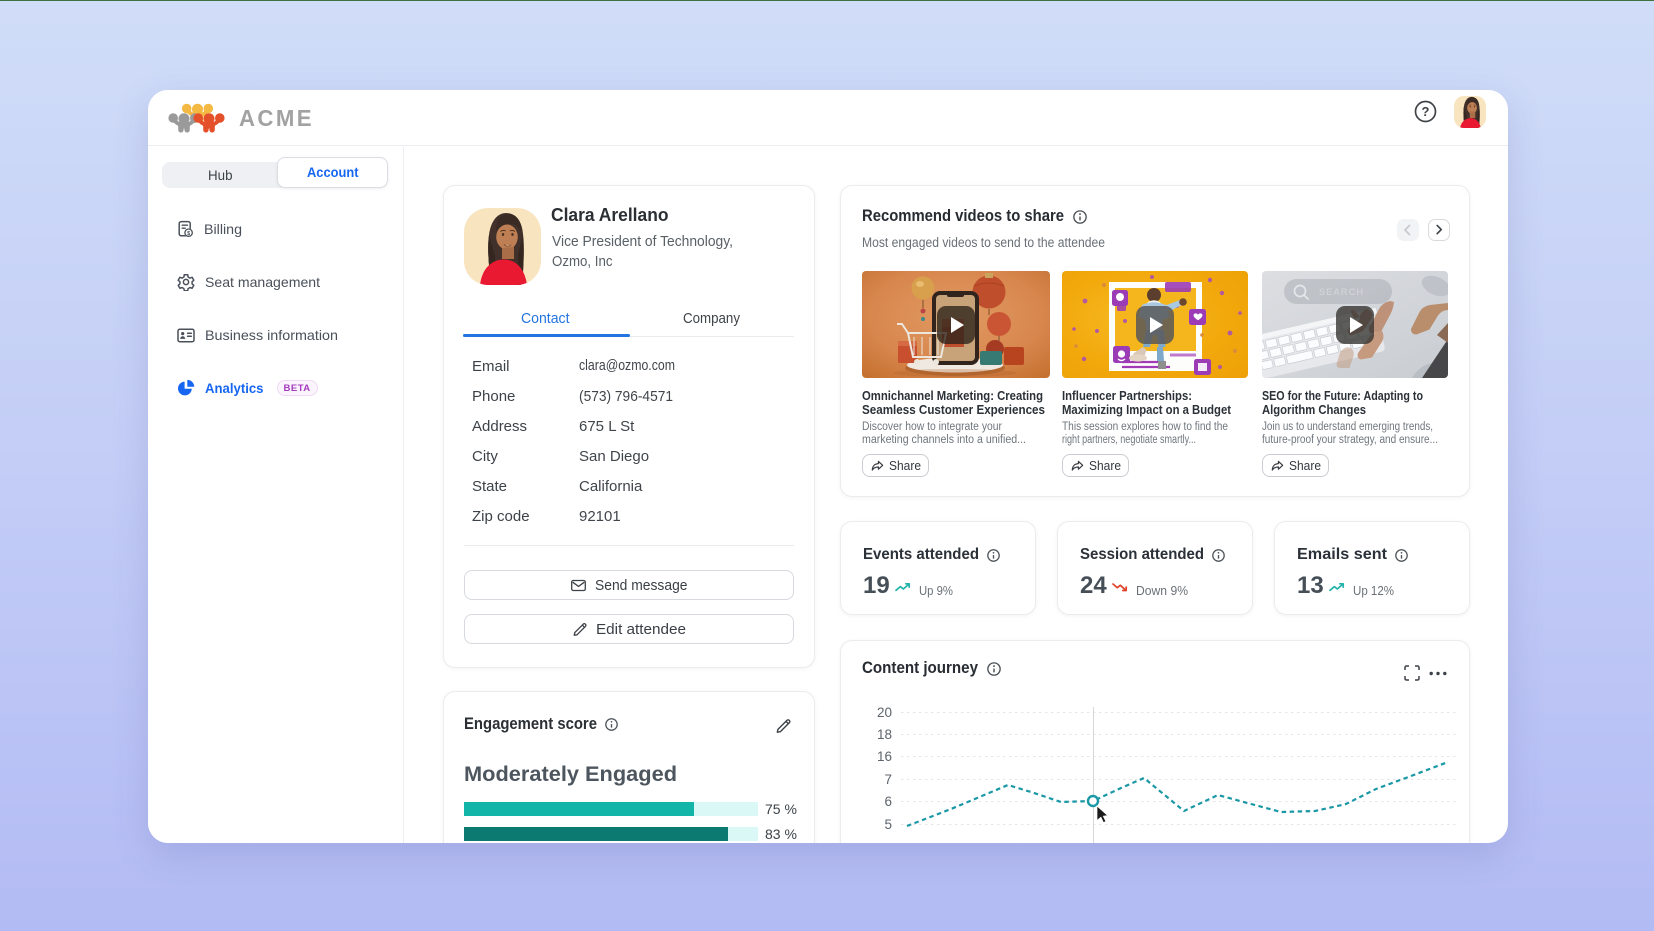  Describe the element at coordinates (1341, 292) in the screenshot. I see `svg-text: SEARCH` at that location.